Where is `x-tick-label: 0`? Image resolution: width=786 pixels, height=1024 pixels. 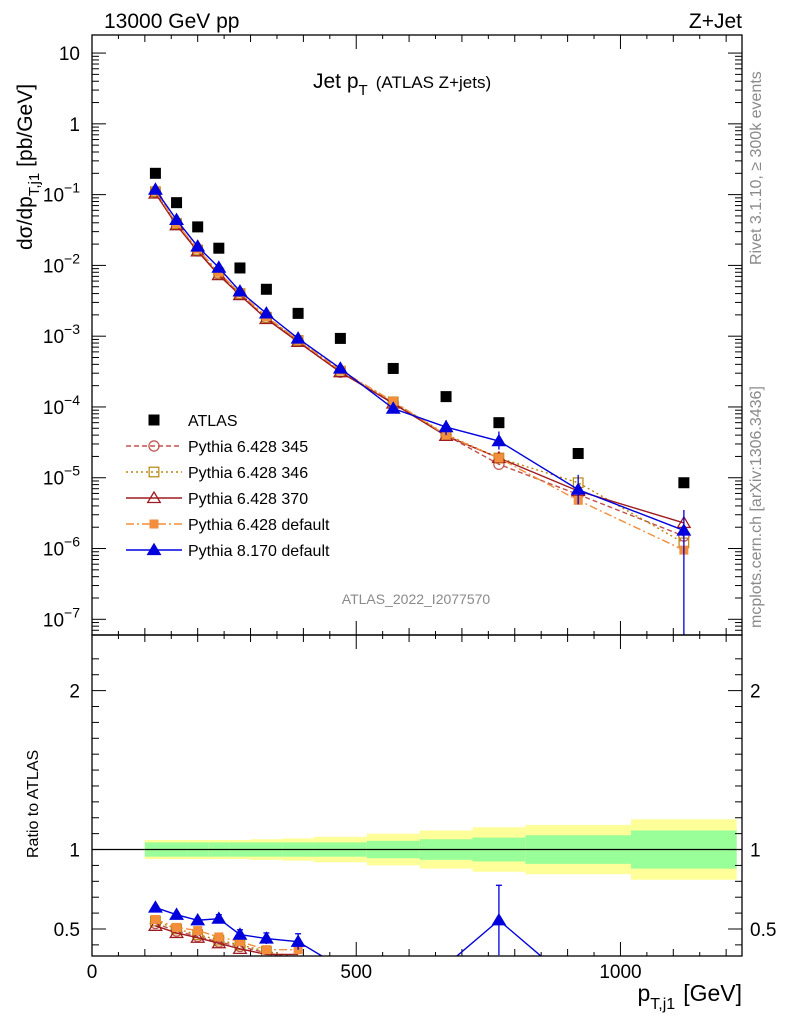 x-tick-label: 0 is located at coordinates (92, 972).